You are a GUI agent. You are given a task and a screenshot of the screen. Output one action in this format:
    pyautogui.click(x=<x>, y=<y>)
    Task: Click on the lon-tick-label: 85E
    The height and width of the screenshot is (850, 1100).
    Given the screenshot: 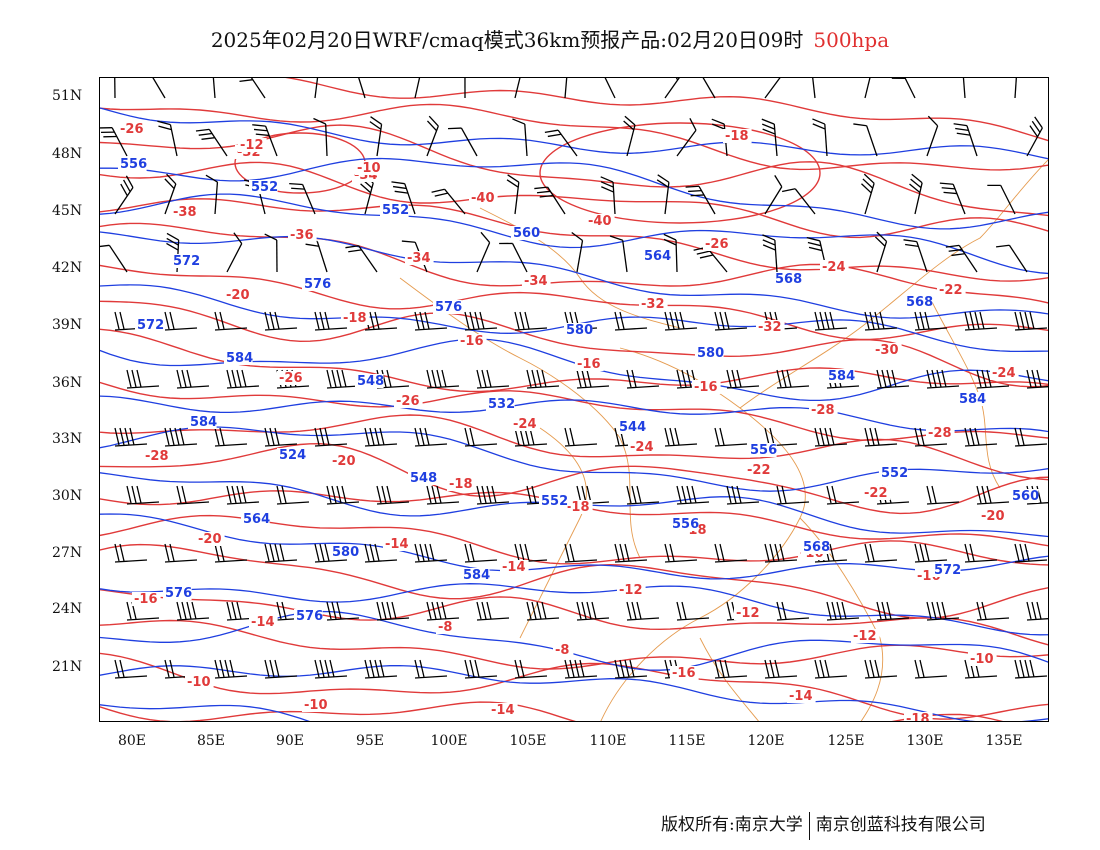 What is the action you would take?
    pyautogui.click(x=211, y=741)
    